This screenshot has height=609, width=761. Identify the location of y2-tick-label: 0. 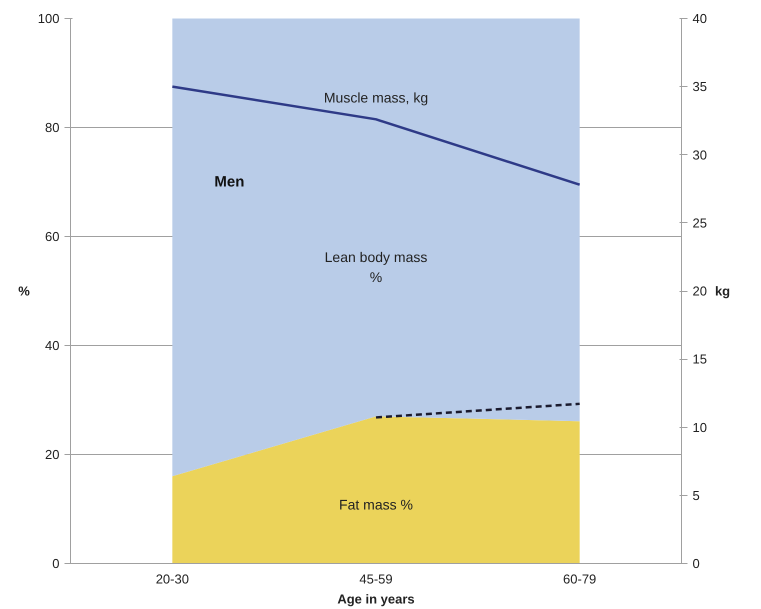
(696, 563).